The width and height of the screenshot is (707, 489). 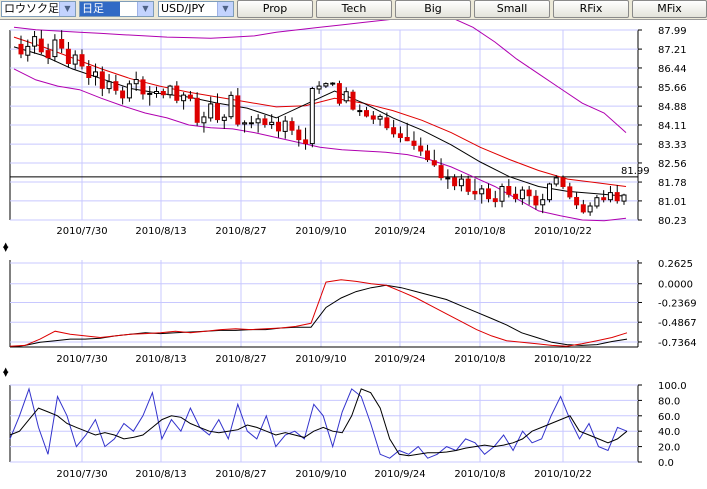 I want to click on chart-style-select: ロウソク足 ▼, so click(x=38, y=9).